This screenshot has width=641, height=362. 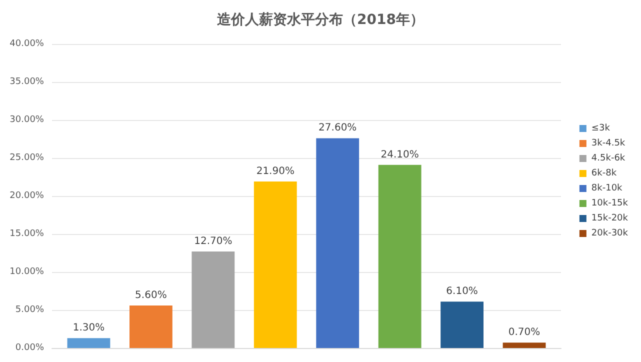 I want to click on chart-title: 造价人薪资水平分布（2018年）, so click(x=320, y=20).